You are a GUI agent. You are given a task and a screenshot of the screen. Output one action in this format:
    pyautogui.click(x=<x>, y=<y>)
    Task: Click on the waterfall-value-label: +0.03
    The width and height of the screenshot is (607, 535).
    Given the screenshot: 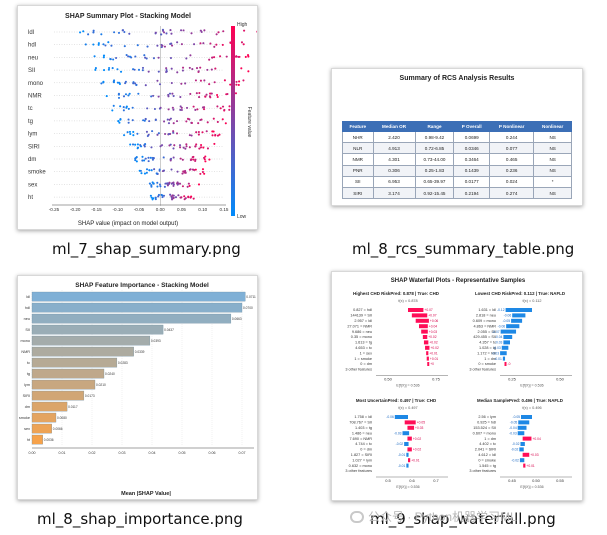 What is the action you would take?
    pyautogui.click(x=419, y=428)
    